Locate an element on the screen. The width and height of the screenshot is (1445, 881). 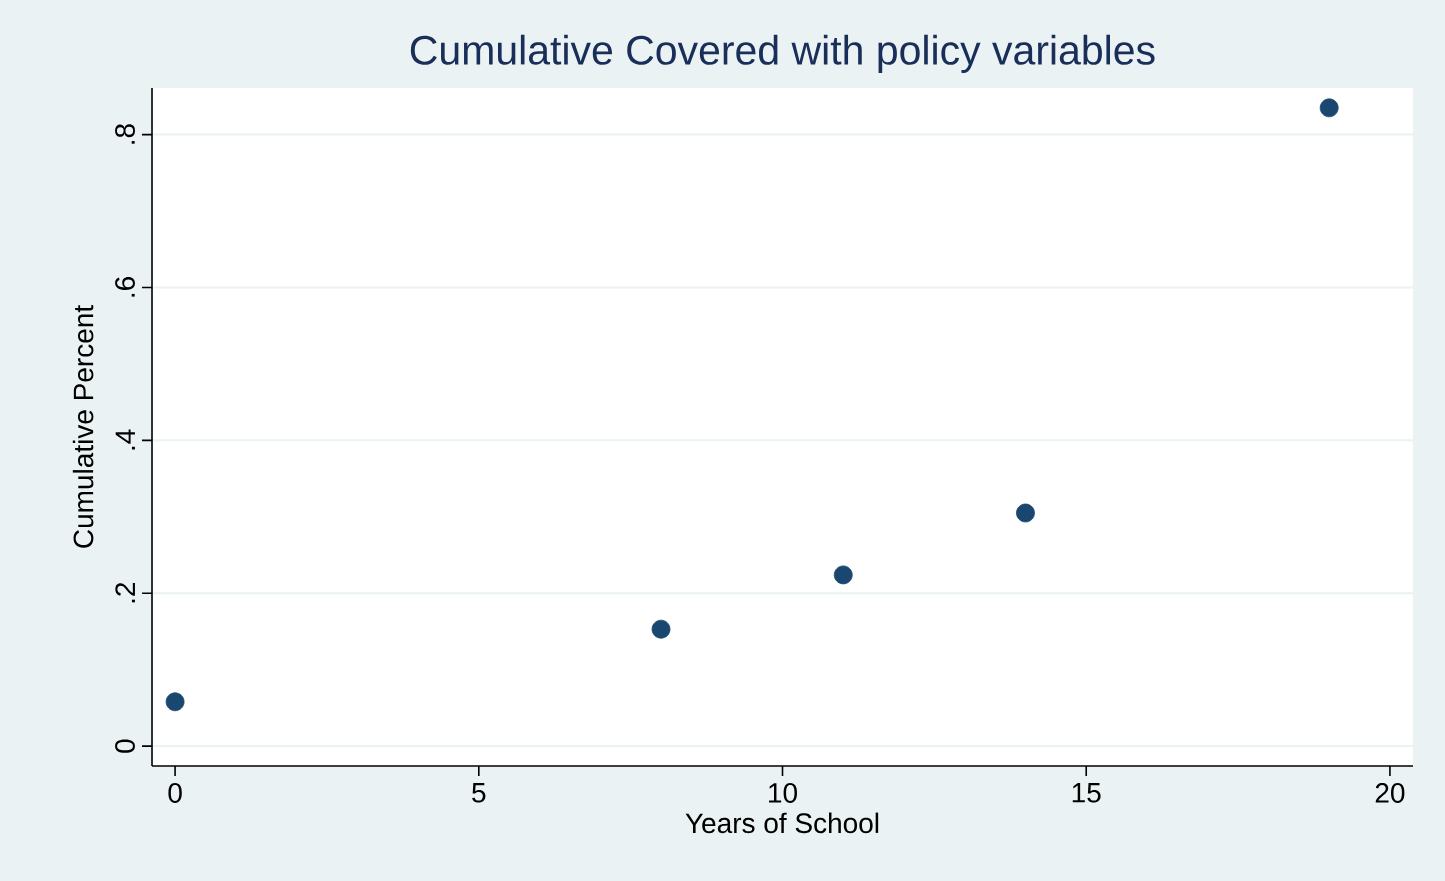
y-axis-title: Cumulative Percent is located at coordinates (83, 426).